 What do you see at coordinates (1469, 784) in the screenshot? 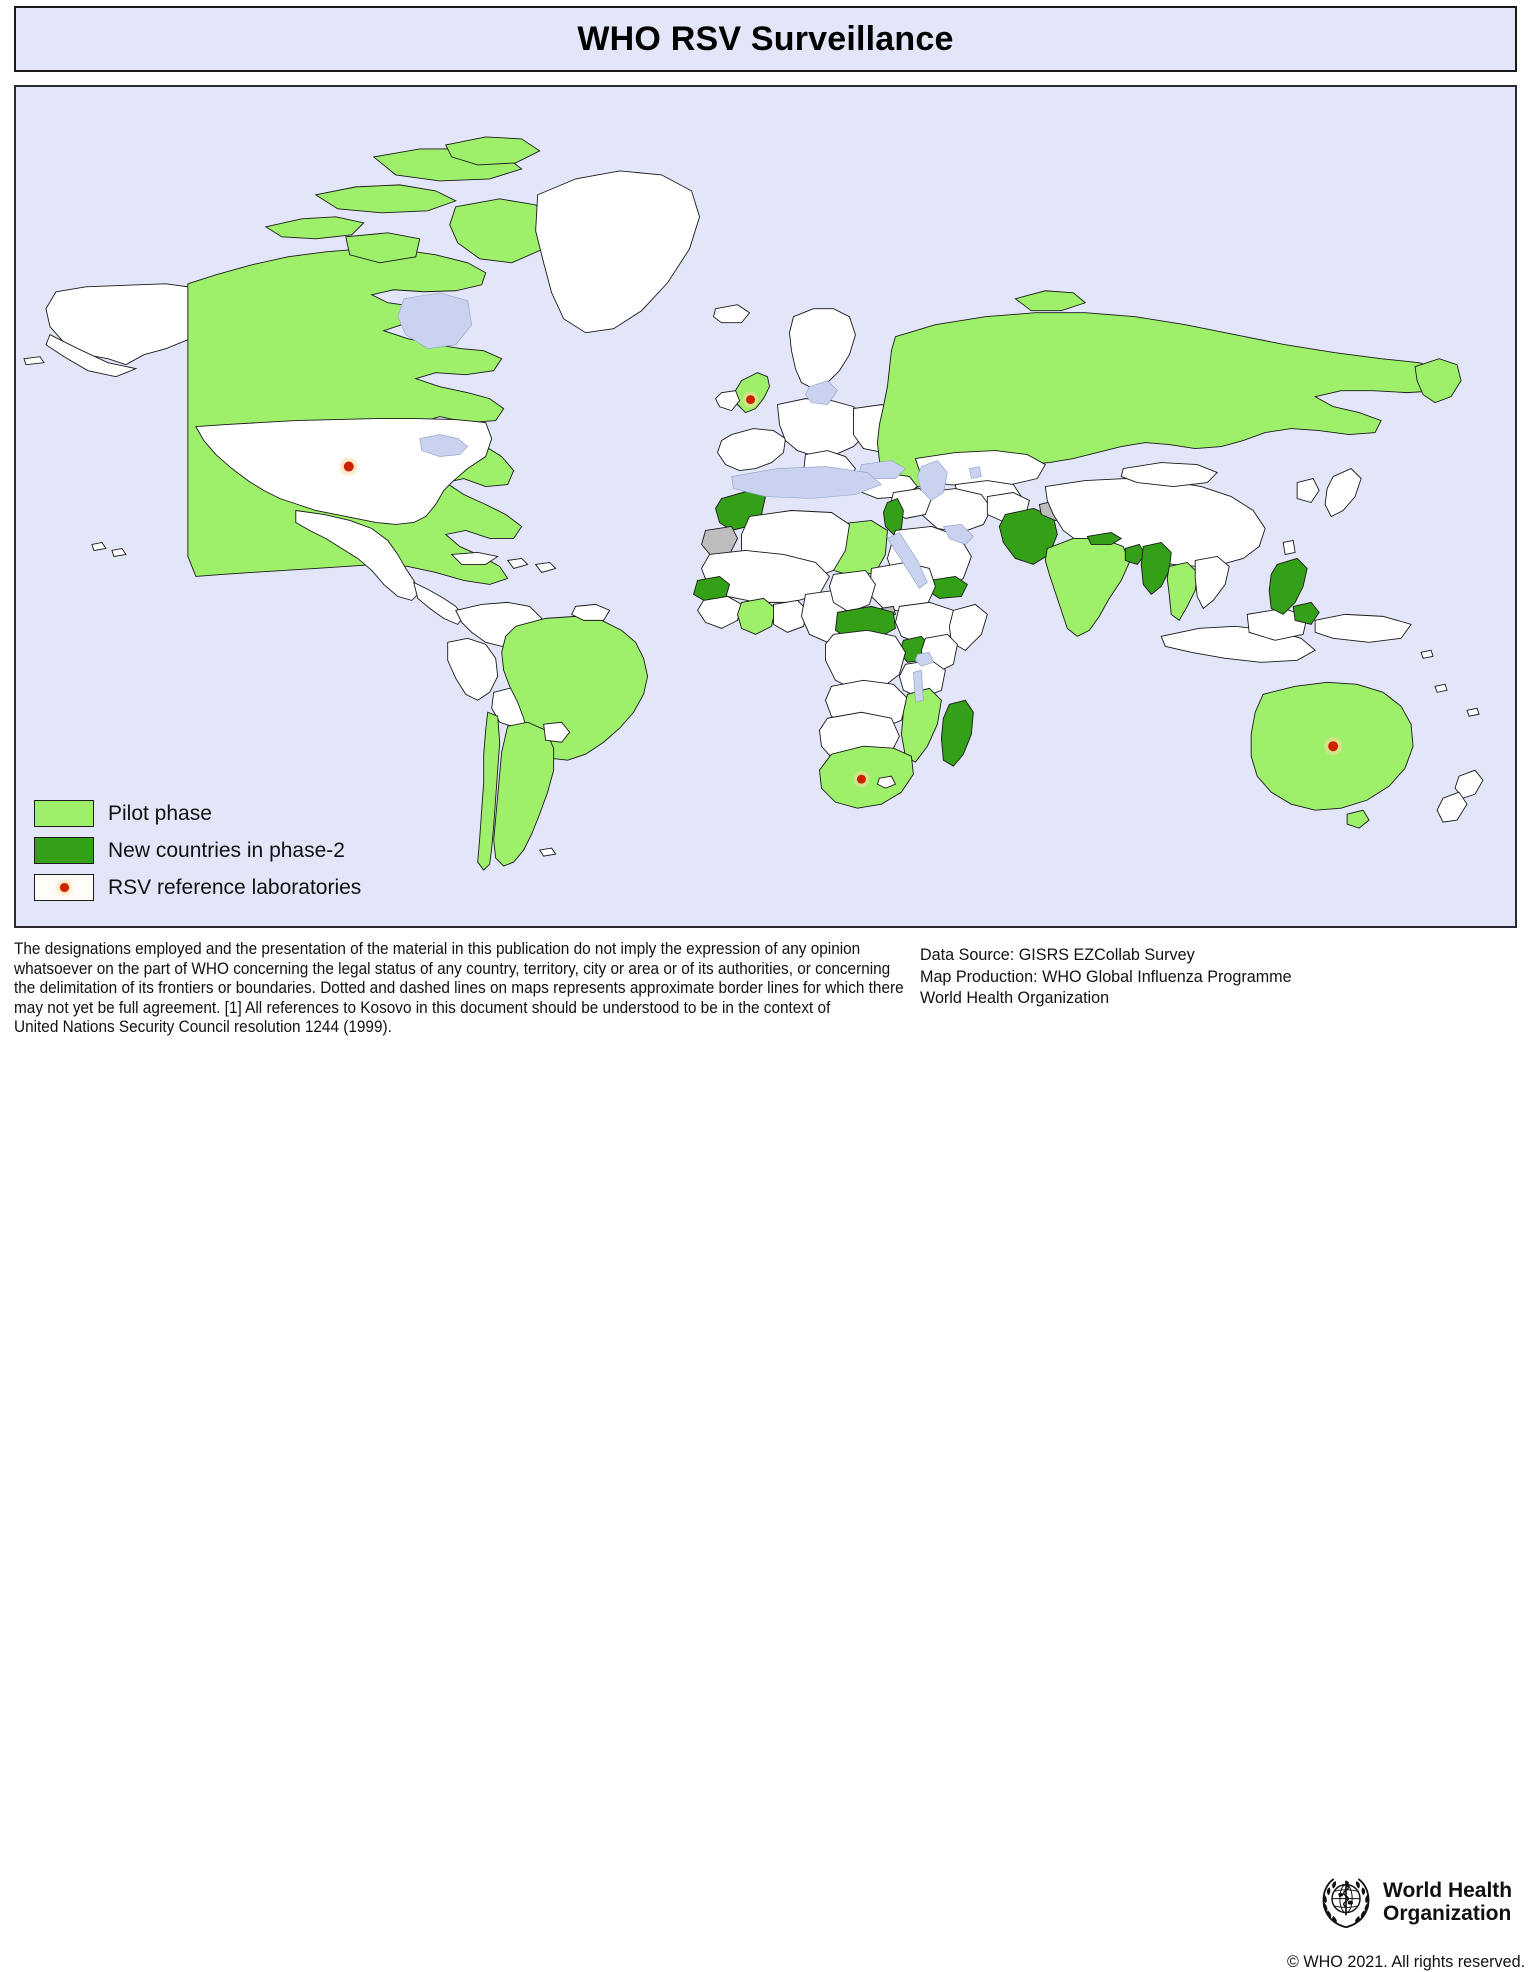
I see `country-new-zealand` at bounding box center [1469, 784].